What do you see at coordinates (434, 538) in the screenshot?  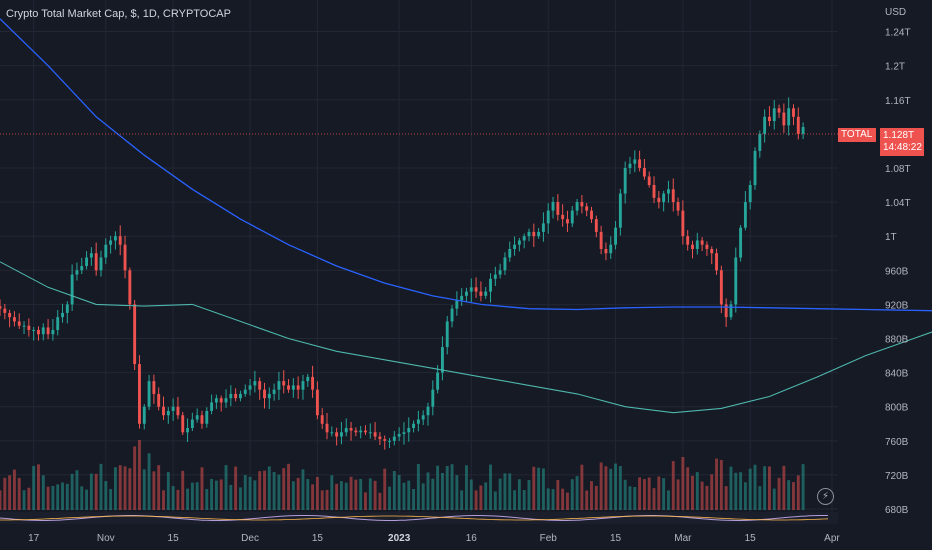 I see `time-axis: 17 Nov 15 Dec 15 2023 16 Feb 15 Mar 15 Apr` at bounding box center [434, 538].